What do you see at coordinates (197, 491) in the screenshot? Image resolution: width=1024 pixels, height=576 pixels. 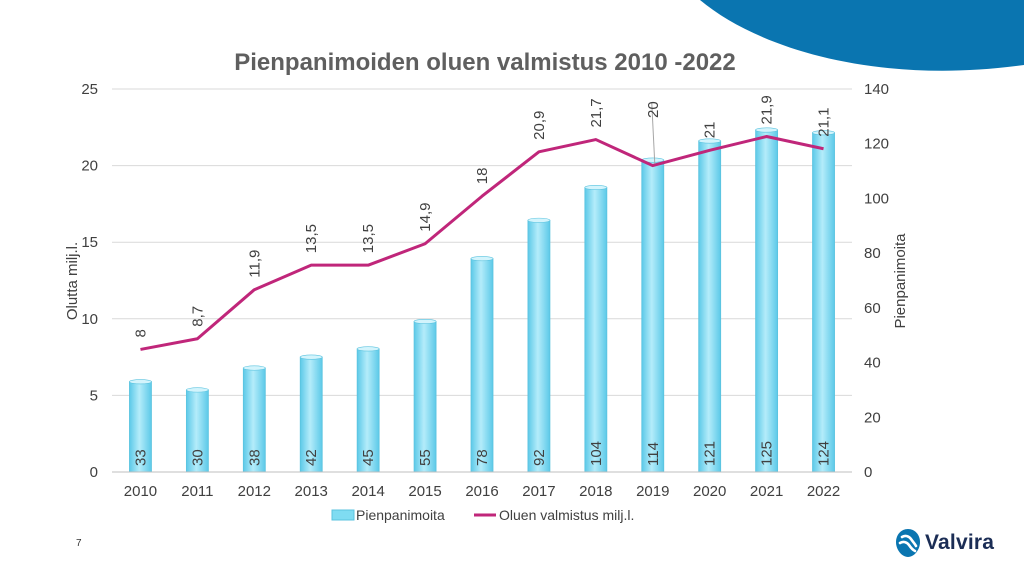 I see `x-tick-label: 2011` at bounding box center [197, 491].